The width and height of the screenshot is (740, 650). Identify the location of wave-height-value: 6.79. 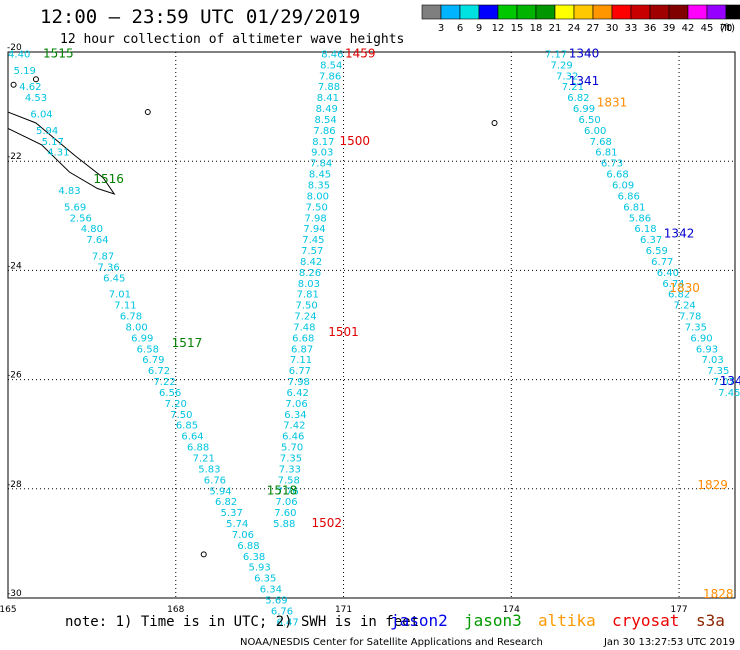
(153, 360).